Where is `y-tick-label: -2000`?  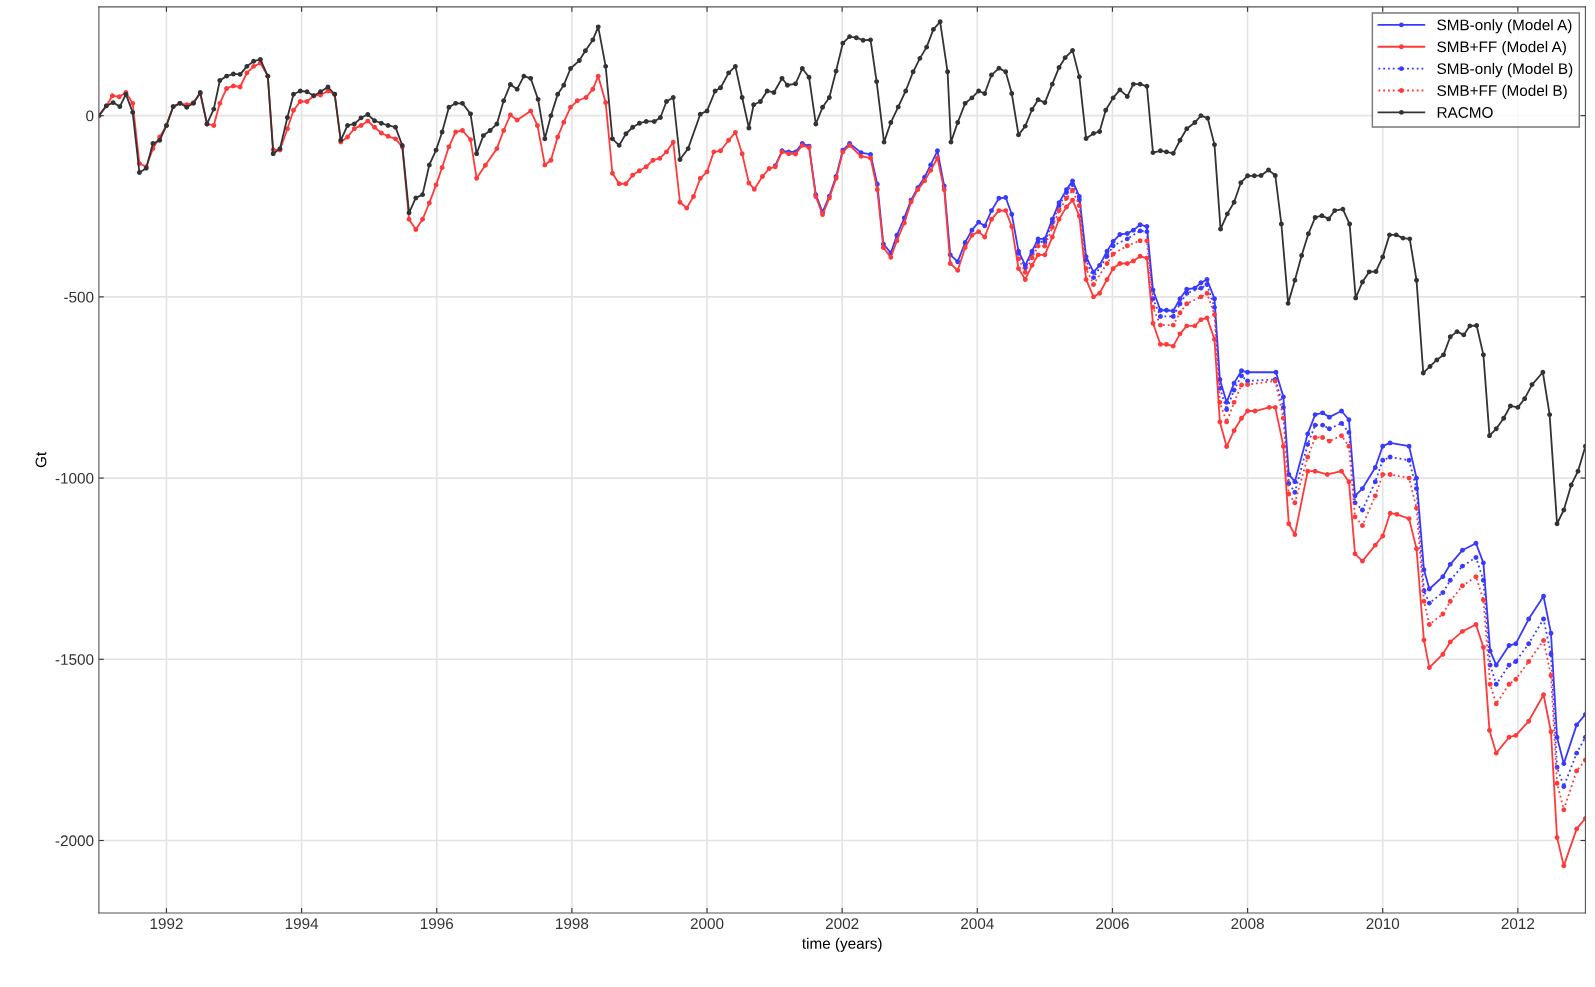
y-tick-label: -2000 is located at coordinates (74, 841).